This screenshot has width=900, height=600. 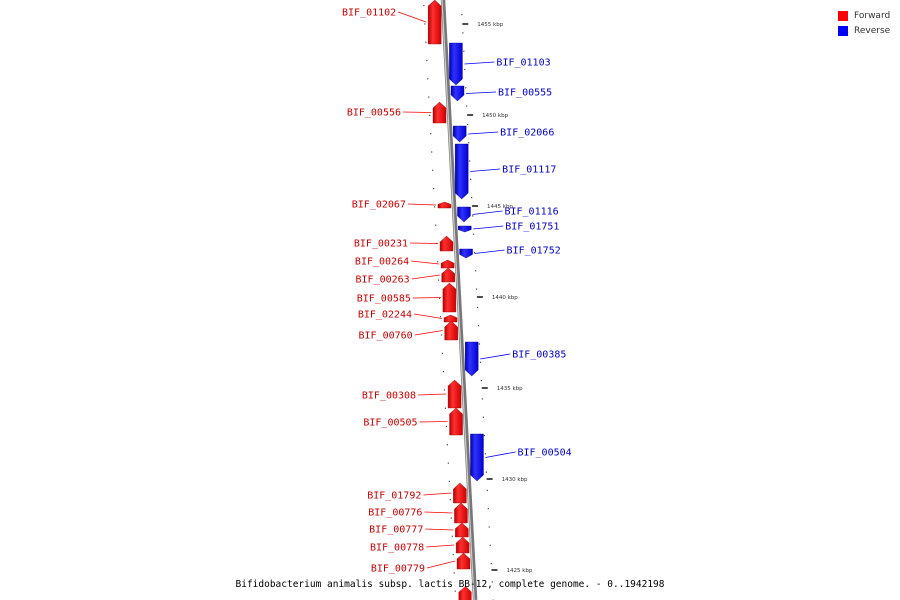 What do you see at coordinates (539, 355) in the screenshot?
I see `gene-label-bif-00385: BIF_00385` at bounding box center [539, 355].